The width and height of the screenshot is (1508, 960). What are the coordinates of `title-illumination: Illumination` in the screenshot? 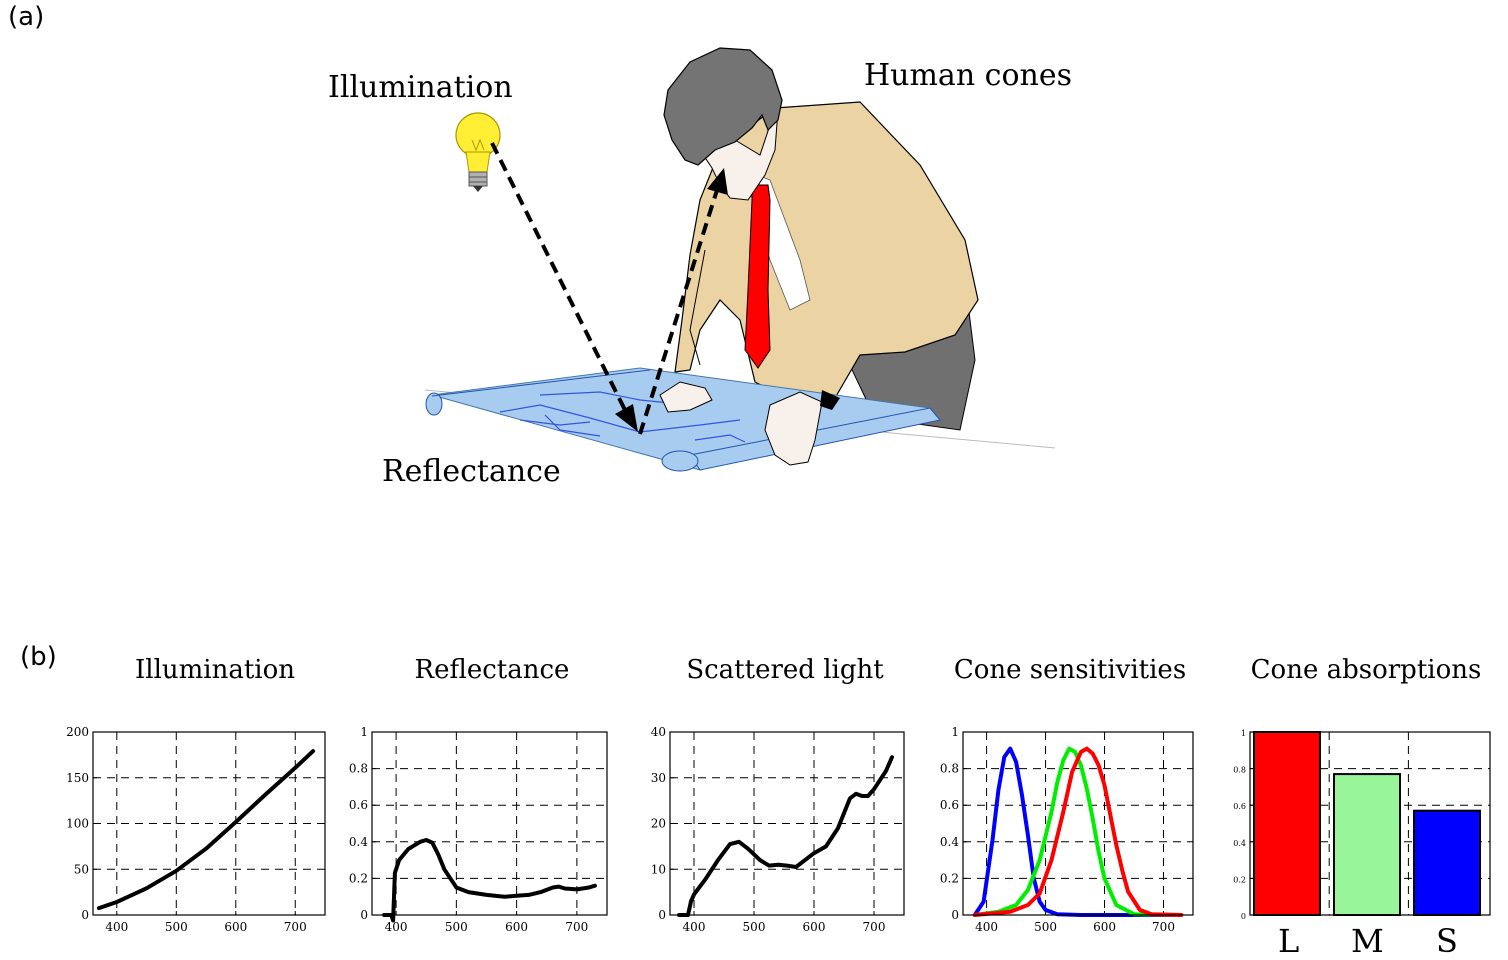 It's located at (215, 670).